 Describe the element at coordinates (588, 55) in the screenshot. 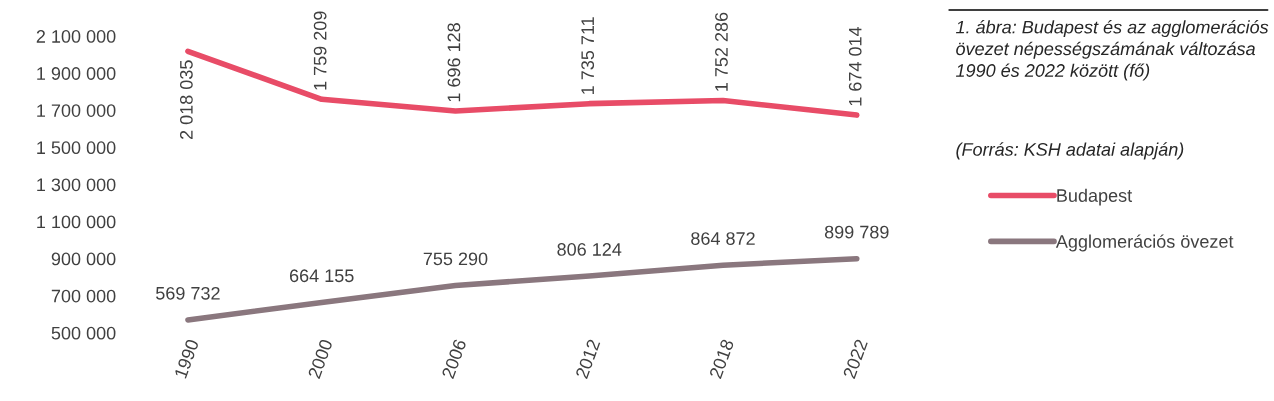

I see `data-label: 1 735 711` at that location.